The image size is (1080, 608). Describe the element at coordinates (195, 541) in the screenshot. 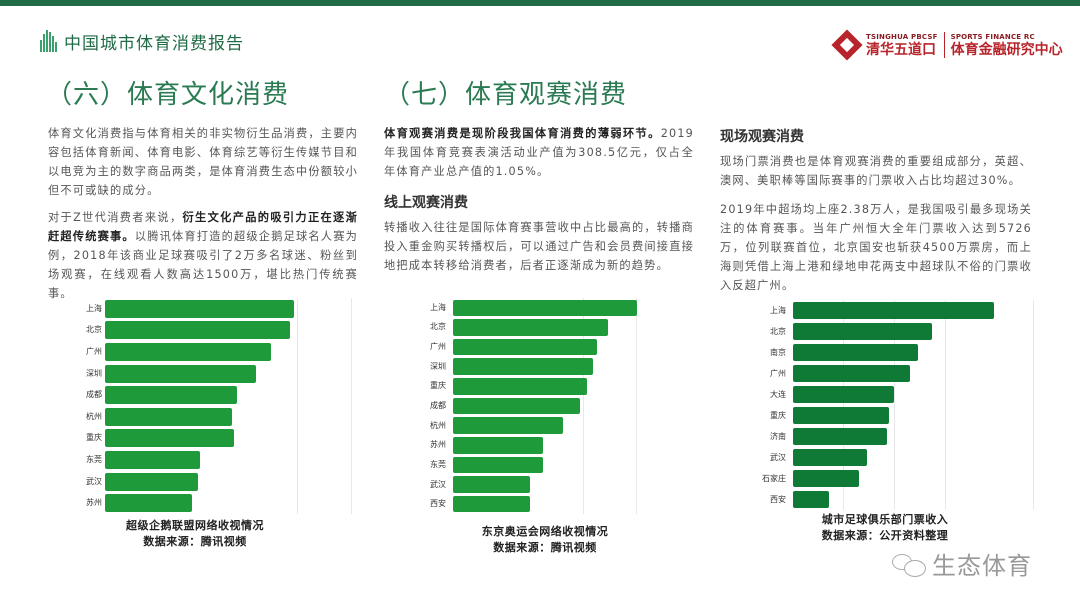

I see `chart1-source: 数据来源：腾讯视频` at that location.